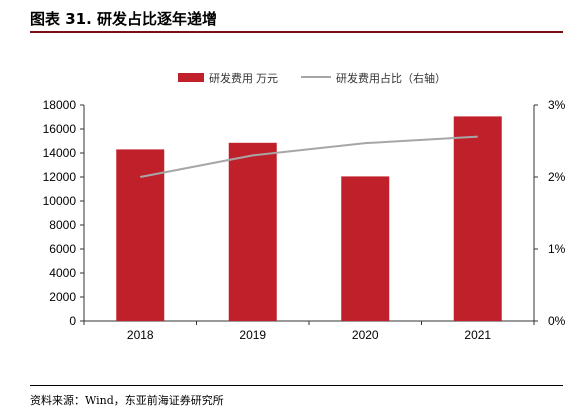 The width and height of the screenshot is (584, 419). I want to click on x-tick-label: 2018, so click(140, 335).